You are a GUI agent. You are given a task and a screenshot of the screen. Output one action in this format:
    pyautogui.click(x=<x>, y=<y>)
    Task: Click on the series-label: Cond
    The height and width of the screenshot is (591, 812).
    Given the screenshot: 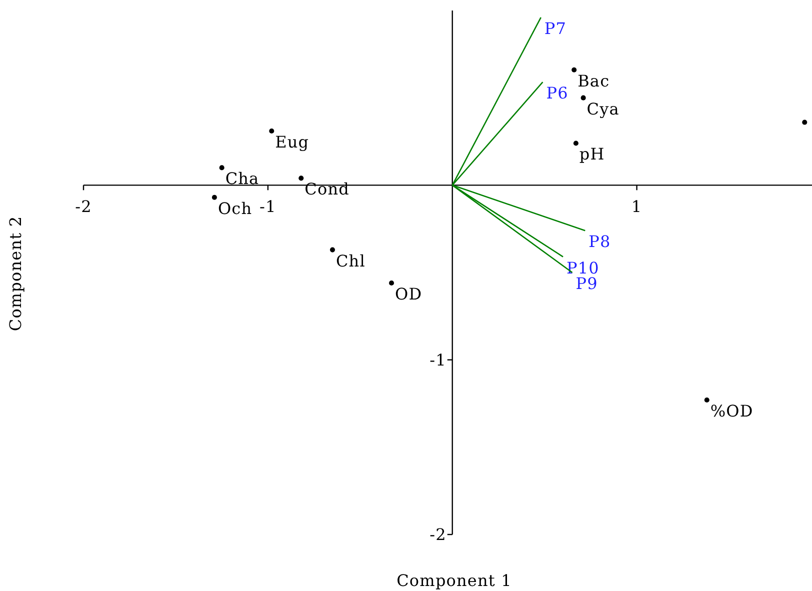 What is the action you would take?
    pyautogui.click(x=327, y=189)
    